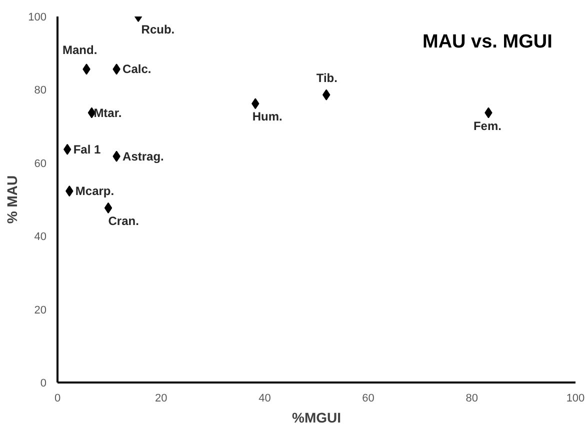 This screenshot has height=428, width=585. What do you see at coordinates (108, 208) in the screenshot?
I see `point` at bounding box center [108, 208].